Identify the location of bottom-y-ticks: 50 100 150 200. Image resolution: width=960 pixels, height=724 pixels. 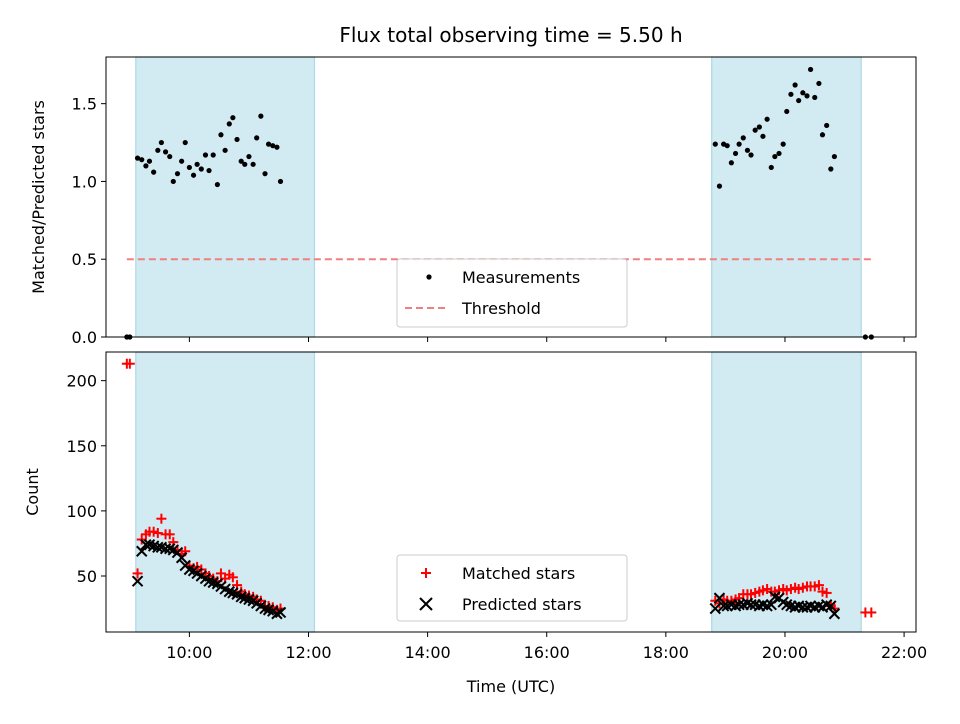
(86, 479).